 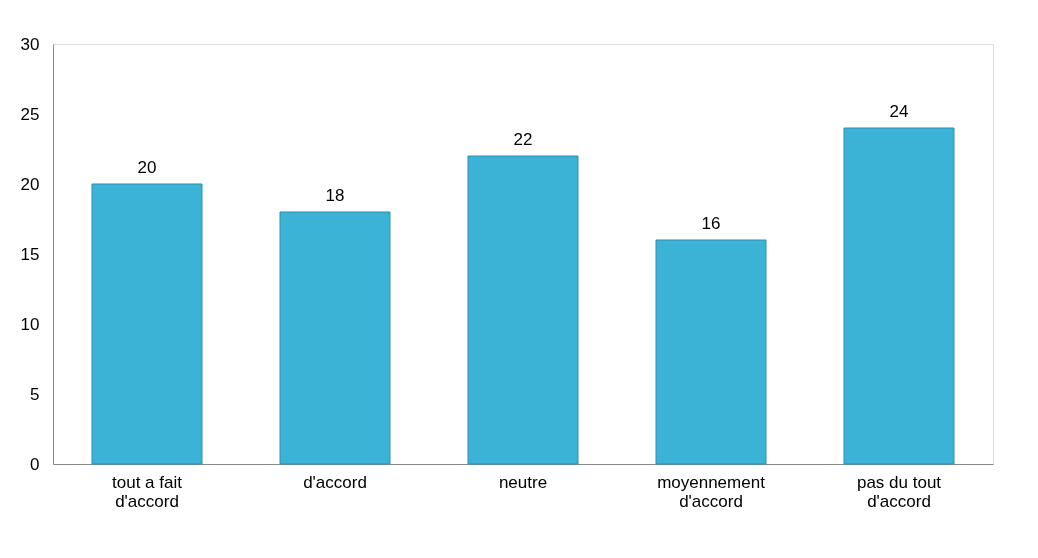 I want to click on data-label: 24, so click(x=899, y=111).